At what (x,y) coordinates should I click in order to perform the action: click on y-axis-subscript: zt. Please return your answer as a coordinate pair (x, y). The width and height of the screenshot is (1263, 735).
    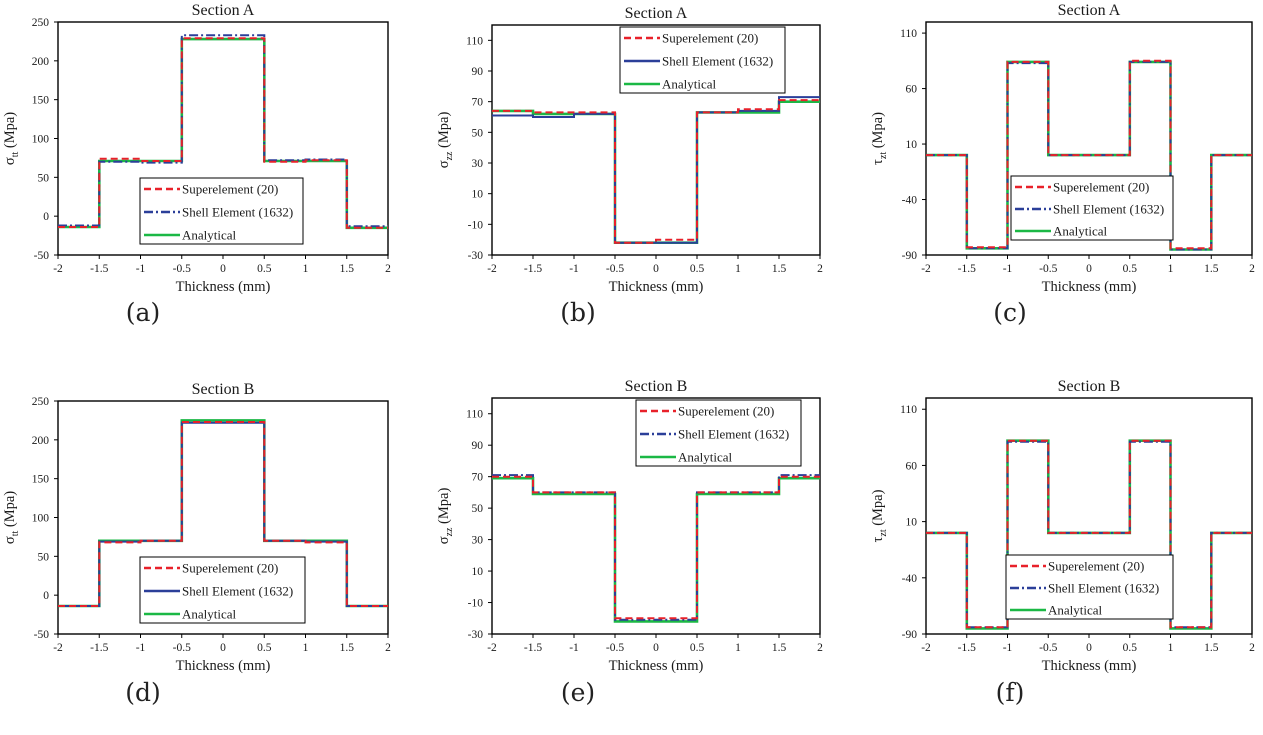
    Looking at the image, I should click on (883, 532).